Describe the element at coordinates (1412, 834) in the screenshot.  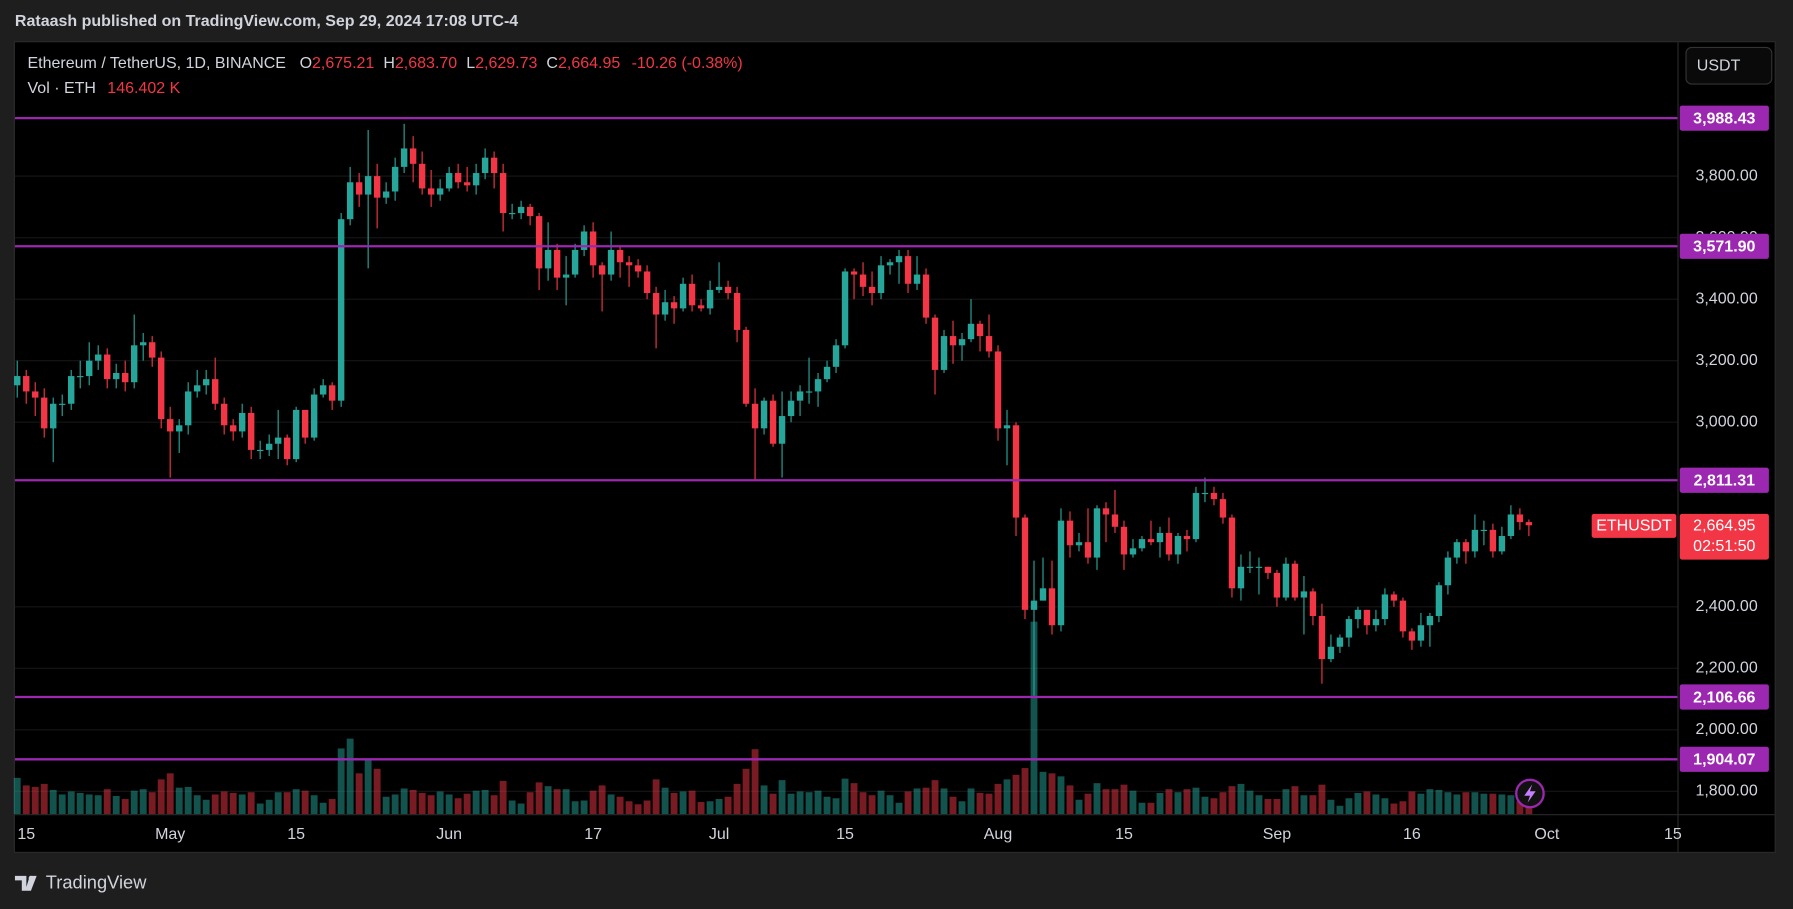
I see `x-tick-label: 16` at that location.